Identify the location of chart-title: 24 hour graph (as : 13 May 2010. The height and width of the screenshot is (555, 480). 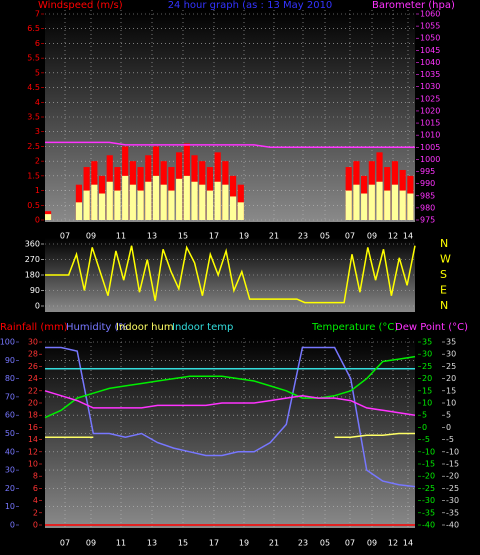
(250, 5).